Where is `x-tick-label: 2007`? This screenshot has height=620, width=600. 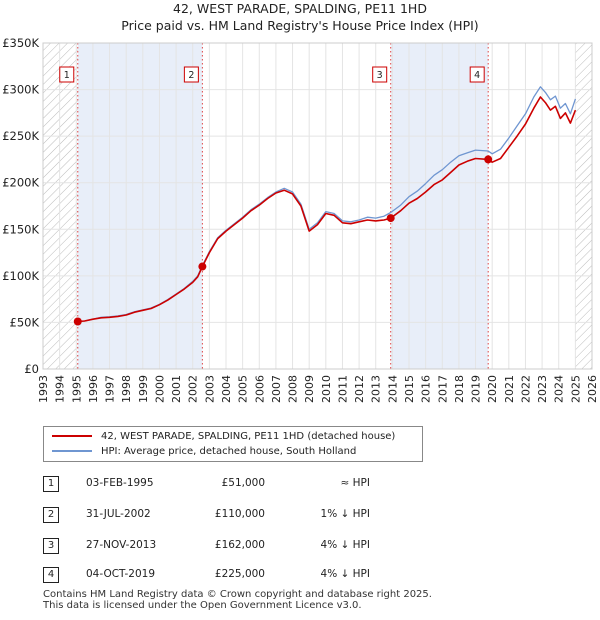
x-tick-label: 2007 is located at coordinates (276, 389).